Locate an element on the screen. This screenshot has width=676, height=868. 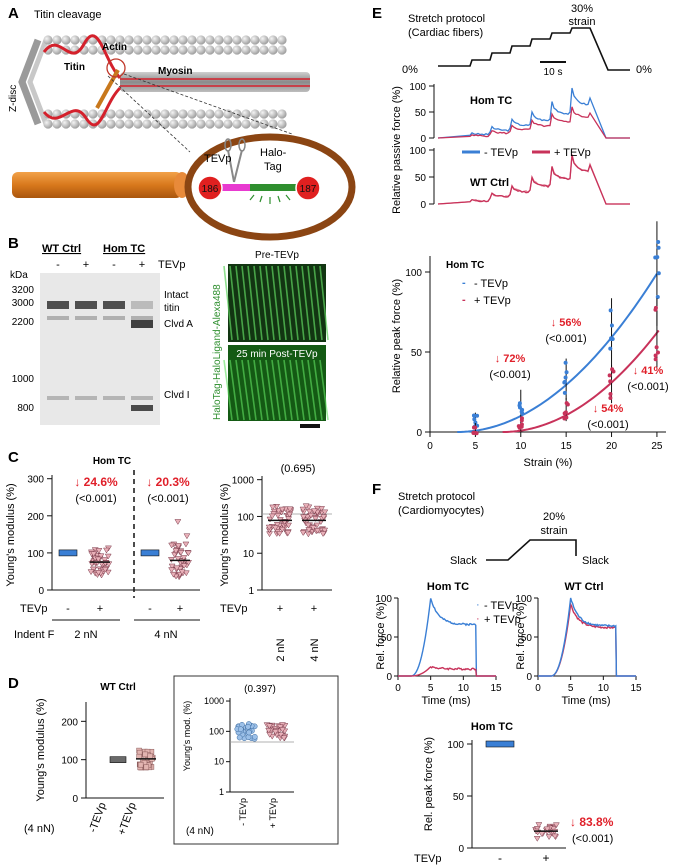
y-tick-label: 0 is located at coordinates (41, 591).